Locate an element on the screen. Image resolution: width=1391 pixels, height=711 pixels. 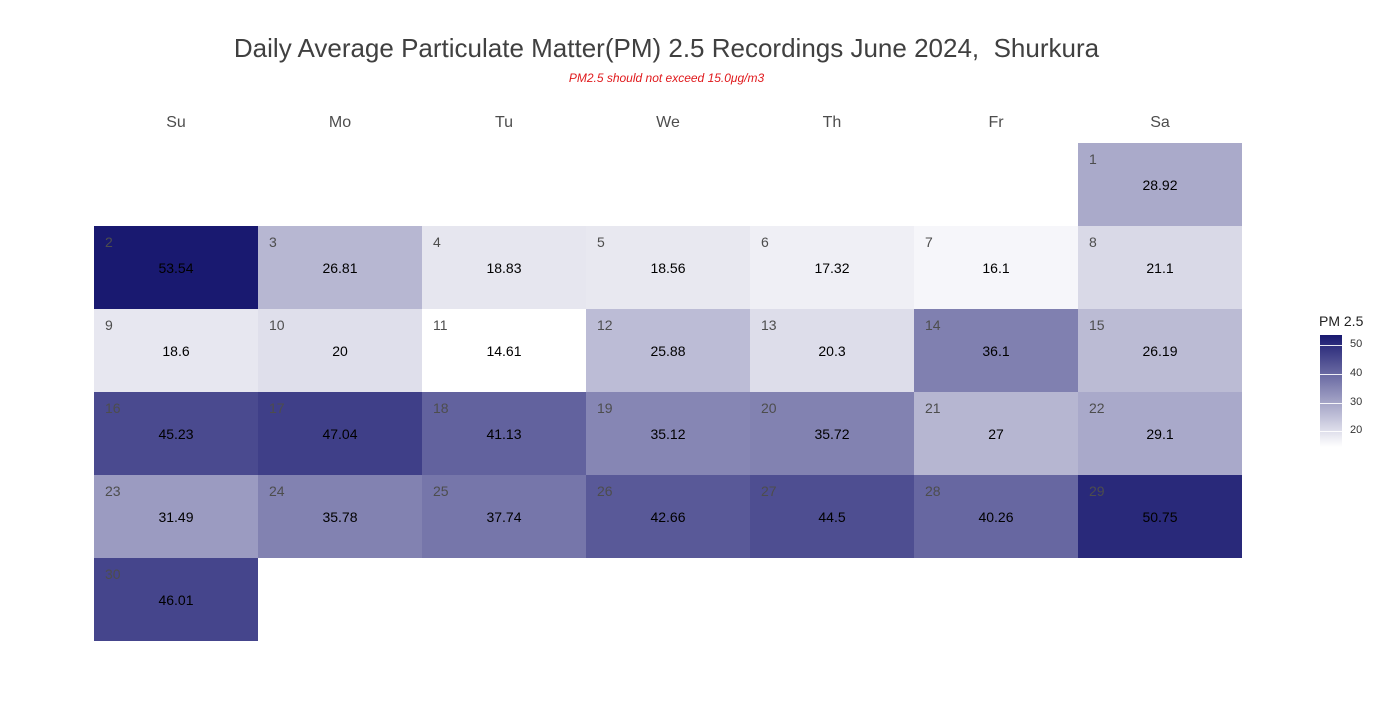
chart-subtitle: PM2.5 should not exceed 15.0μg/m3 is located at coordinates (666, 78).